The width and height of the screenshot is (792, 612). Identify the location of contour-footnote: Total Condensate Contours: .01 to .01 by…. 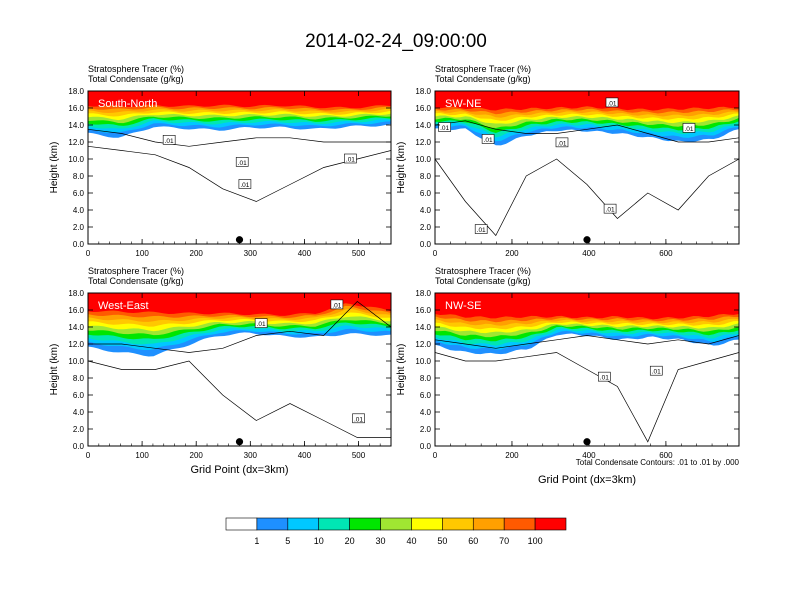
(658, 462).